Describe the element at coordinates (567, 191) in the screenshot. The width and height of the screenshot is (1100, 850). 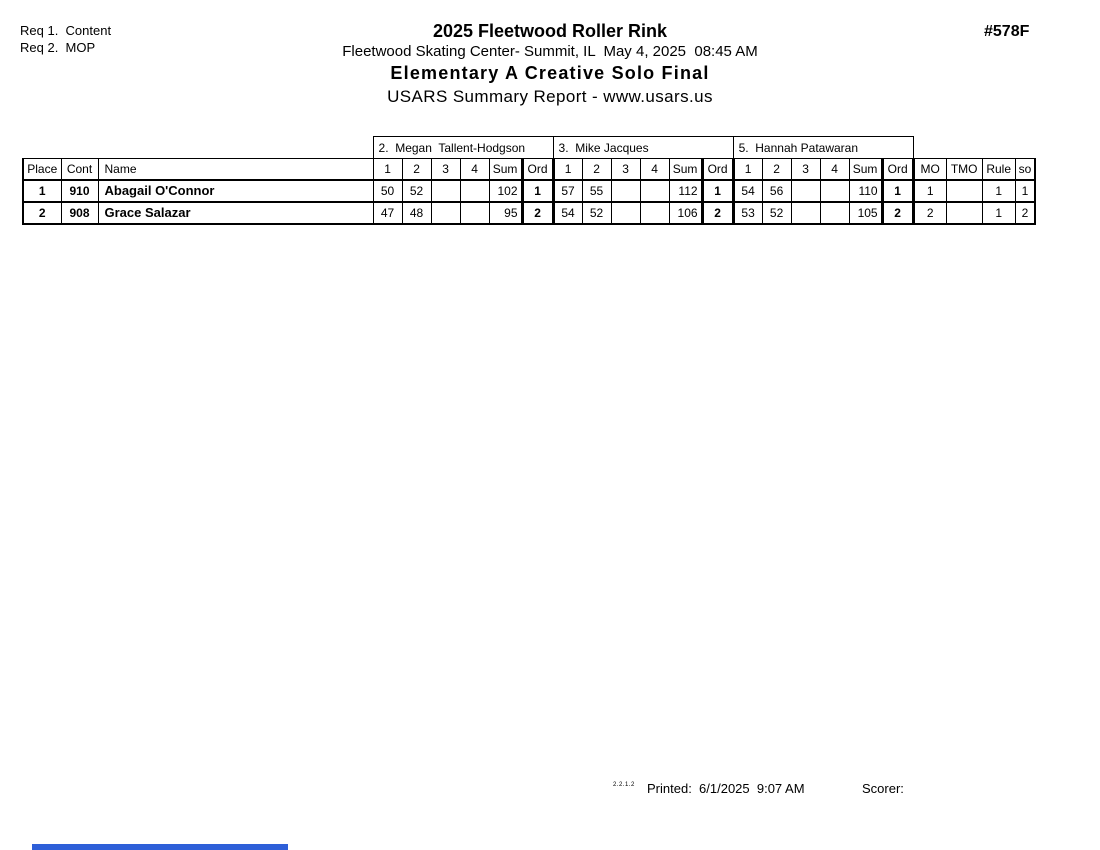
I see `score-cell: 57` at that location.